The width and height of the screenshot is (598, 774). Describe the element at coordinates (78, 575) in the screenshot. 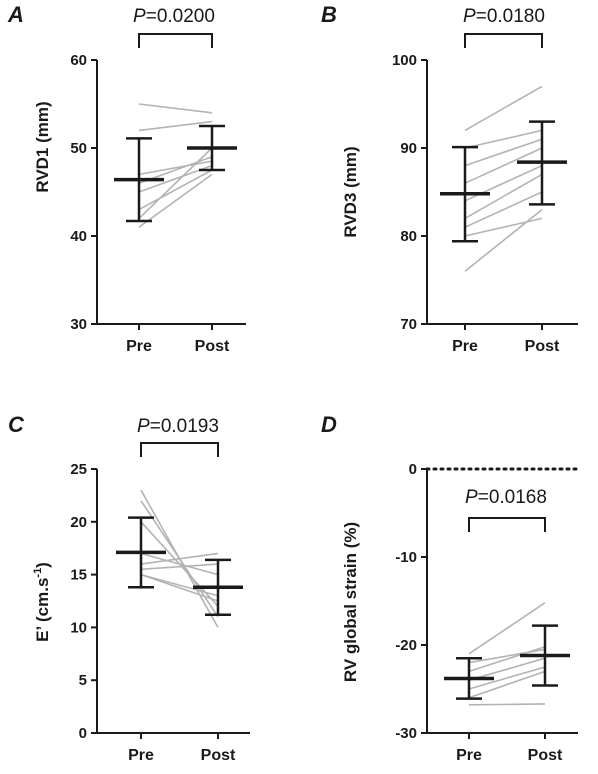

I see `y-tick-label: 15` at that location.